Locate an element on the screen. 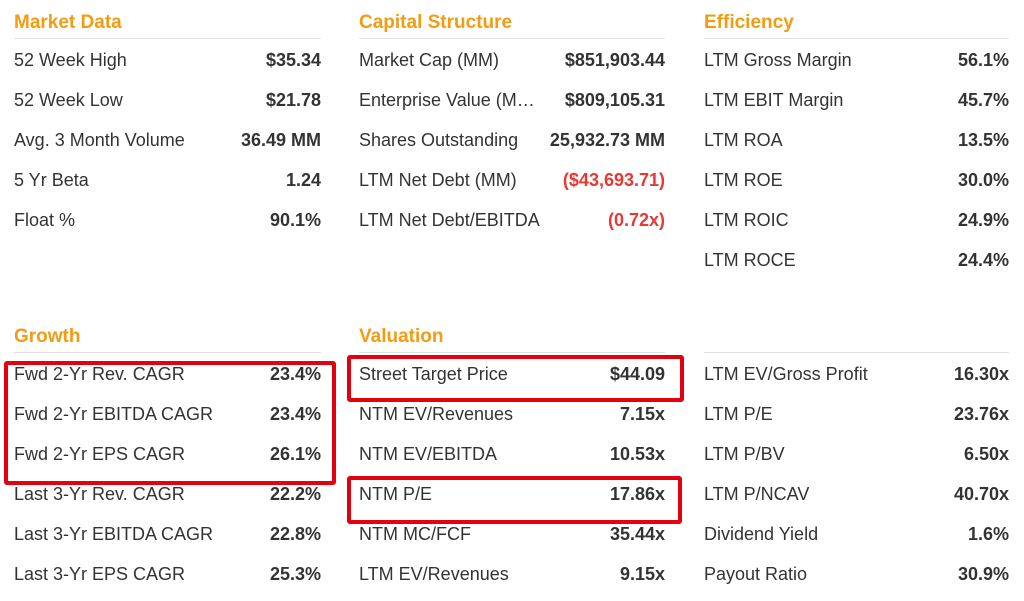 This screenshot has height=601, width=1024. stat-label: Fwd 2-Yr Rev. CAGR is located at coordinates (99, 374).